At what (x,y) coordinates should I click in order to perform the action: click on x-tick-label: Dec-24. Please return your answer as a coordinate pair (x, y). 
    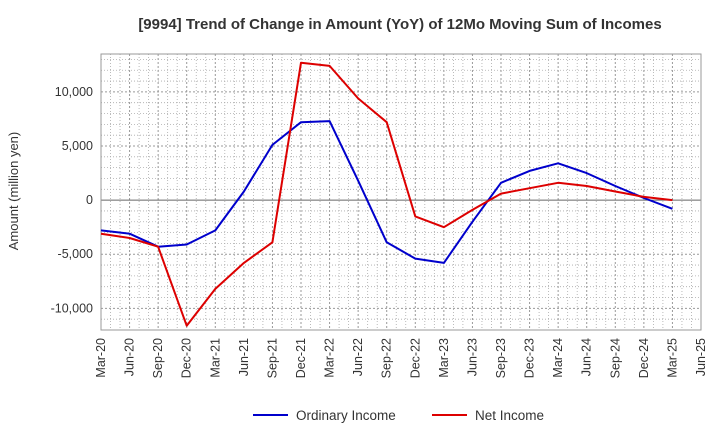
    Looking at the image, I should click on (644, 358).